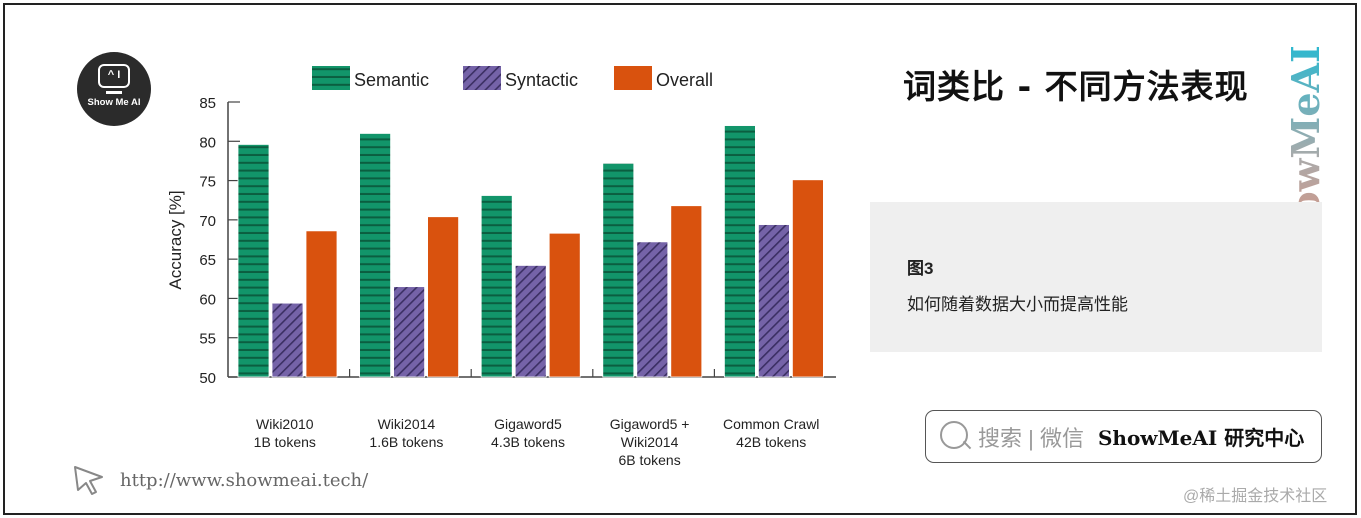 The image size is (1361, 518). Describe the element at coordinates (528, 442) in the screenshot. I see `x-tick-label: 4.3B tokens` at that location.